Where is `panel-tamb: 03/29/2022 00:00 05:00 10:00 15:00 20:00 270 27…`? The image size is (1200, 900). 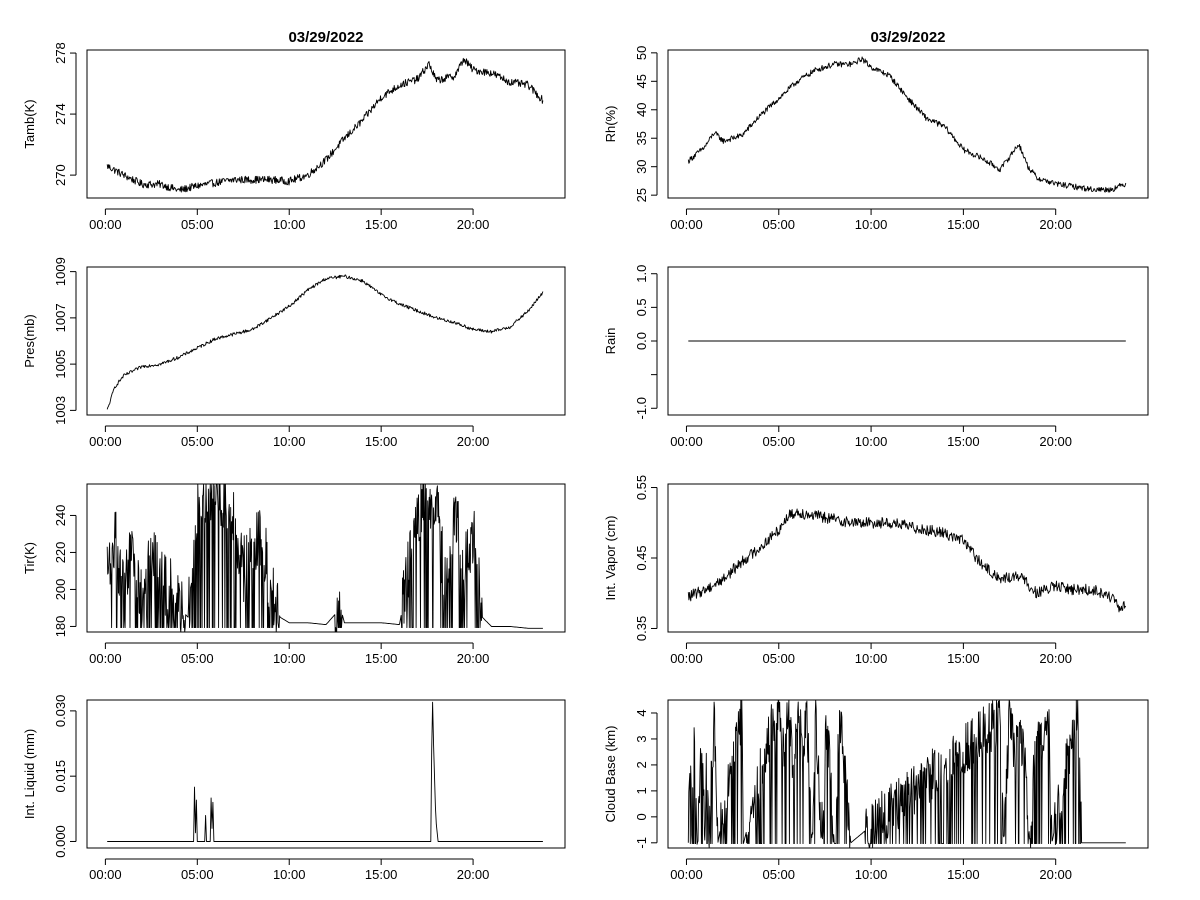
panel-tamb: 03/29/2022 00:00 05:00 10:00 15:00 20:00 270 27… is located at coordinates (294, 130).